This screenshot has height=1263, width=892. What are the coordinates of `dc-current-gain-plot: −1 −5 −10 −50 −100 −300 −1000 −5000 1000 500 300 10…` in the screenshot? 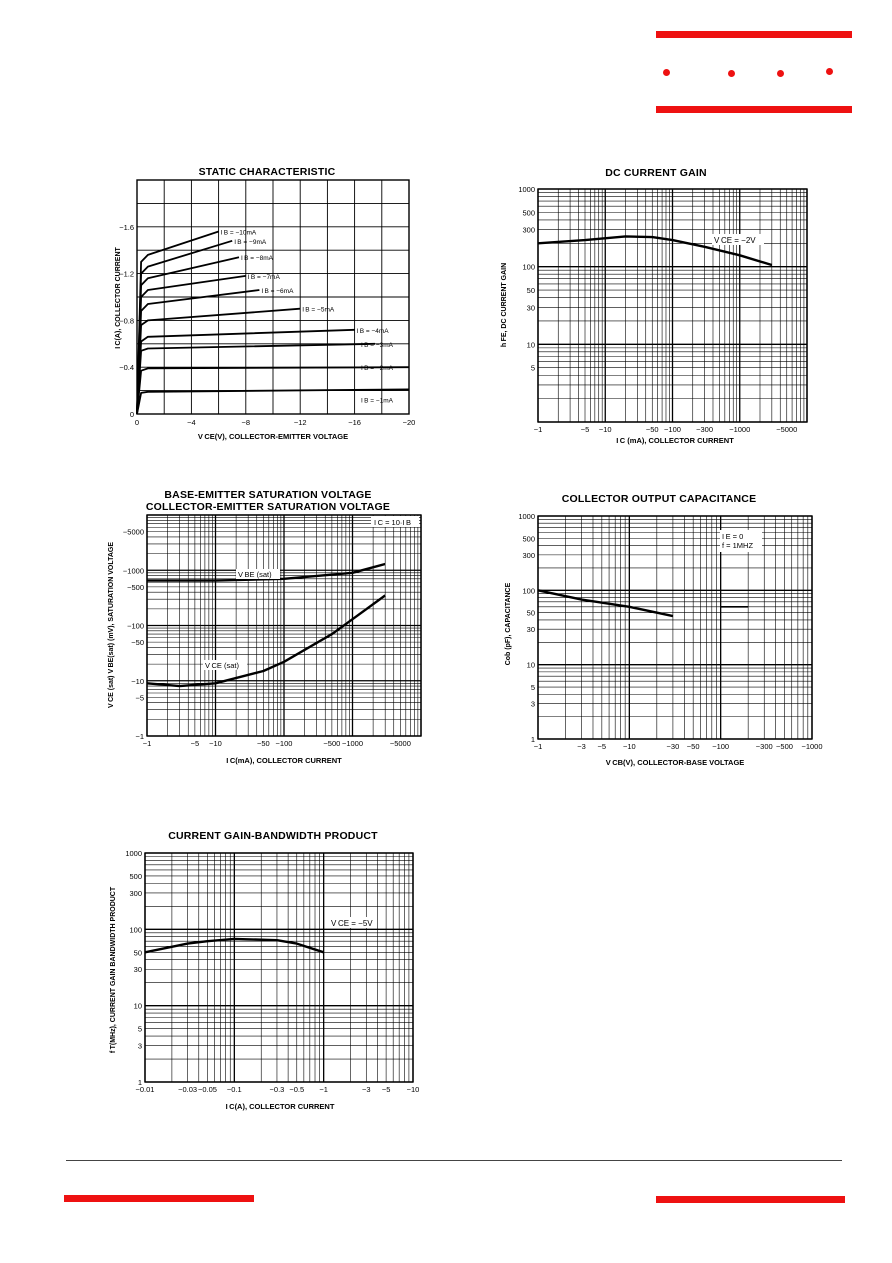 It's located at (654, 315).